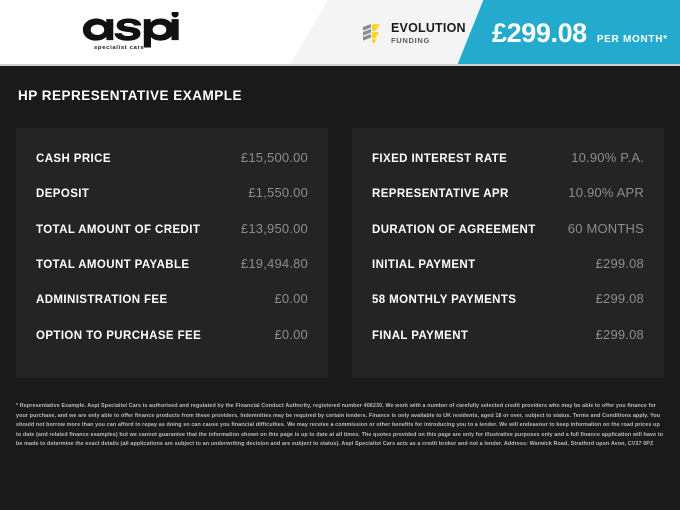 The width and height of the screenshot is (680, 510). I want to click on header-teal-wedge, so click(568, 33).